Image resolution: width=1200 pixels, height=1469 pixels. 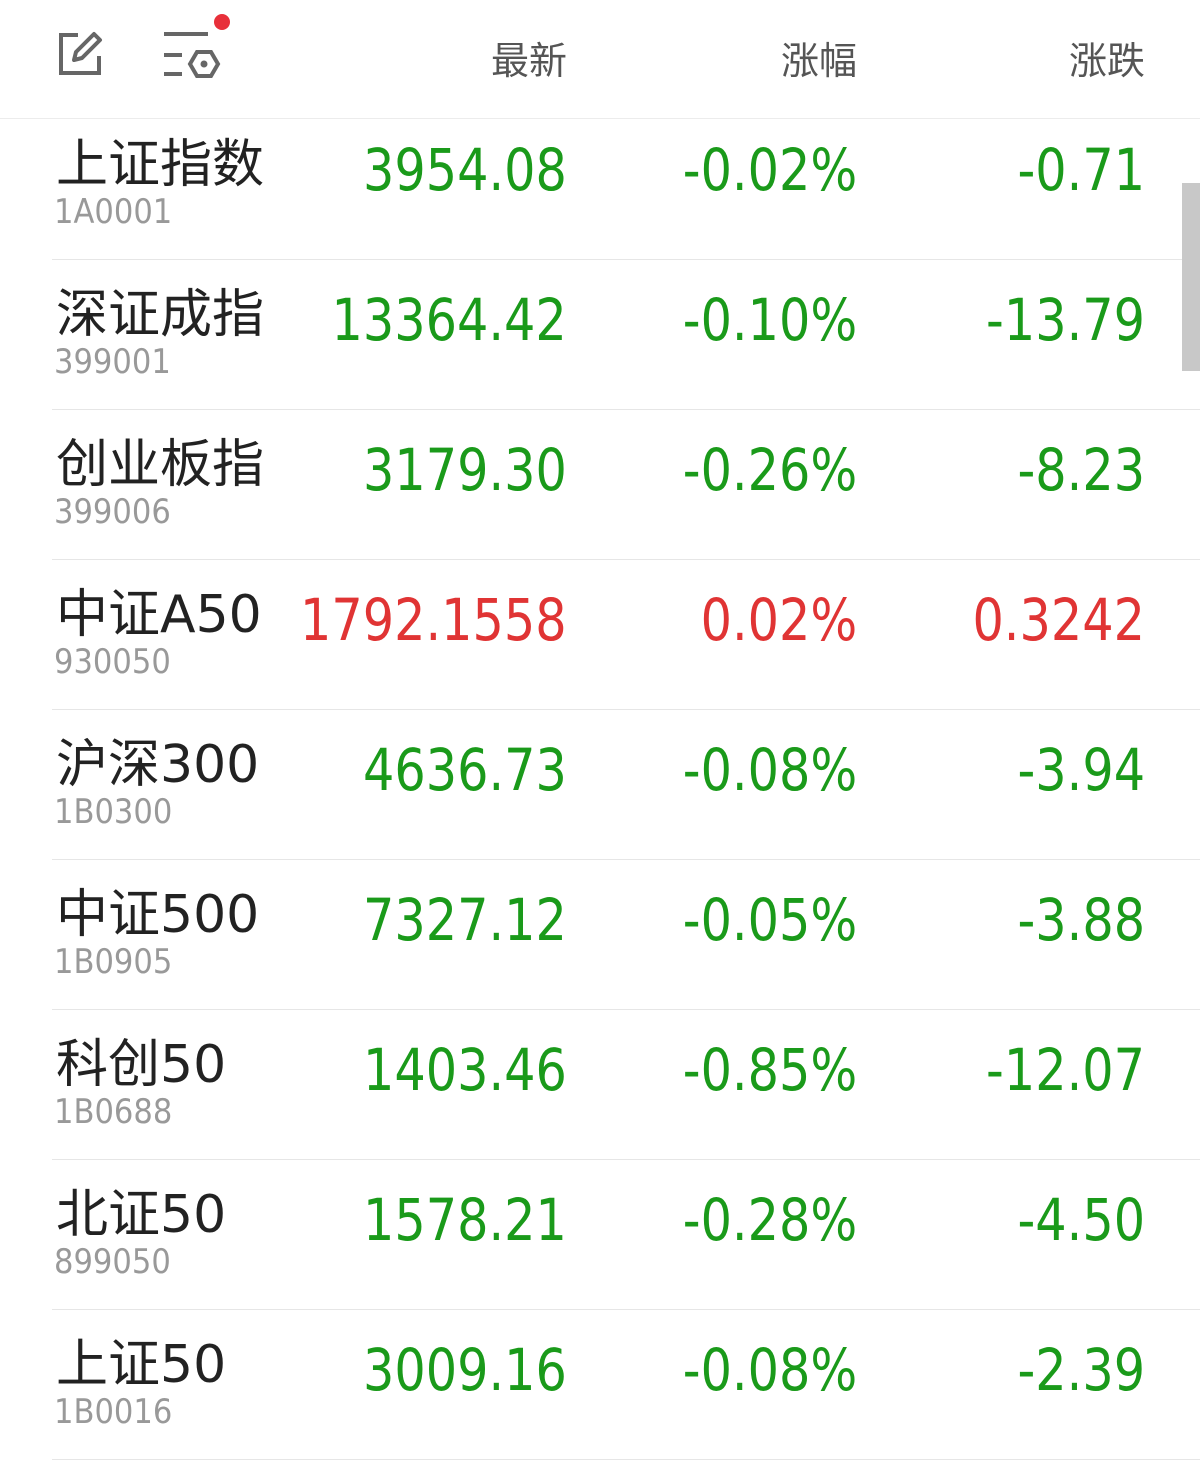 What do you see at coordinates (818, 61) in the screenshot?
I see `column-header-change-percent: 涨幅` at bounding box center [818, 61].